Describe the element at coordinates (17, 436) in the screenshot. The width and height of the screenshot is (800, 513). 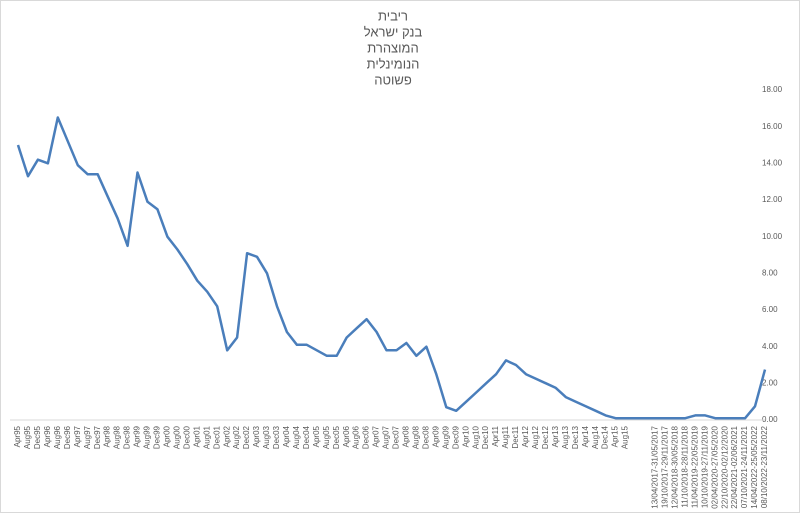
I see `x-tick-label: Apr95` at that location.